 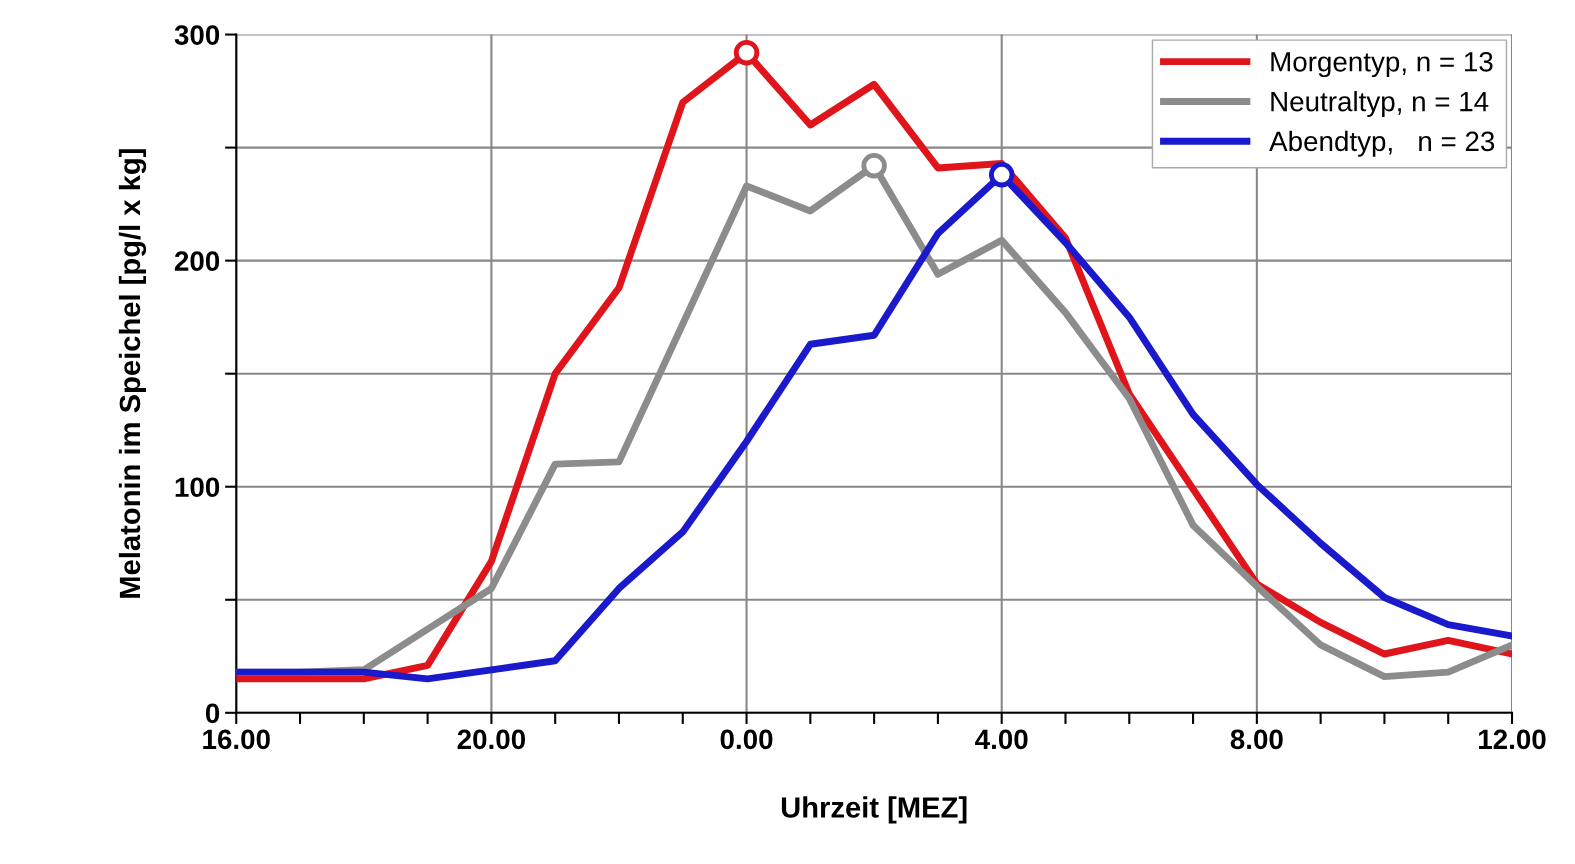 What do you see at coordinates (132, 373) in the screenshot?
I see `y-axis-title: Melatonin im Speichel [pg/l x kg]` at bounding box center [132, 373].